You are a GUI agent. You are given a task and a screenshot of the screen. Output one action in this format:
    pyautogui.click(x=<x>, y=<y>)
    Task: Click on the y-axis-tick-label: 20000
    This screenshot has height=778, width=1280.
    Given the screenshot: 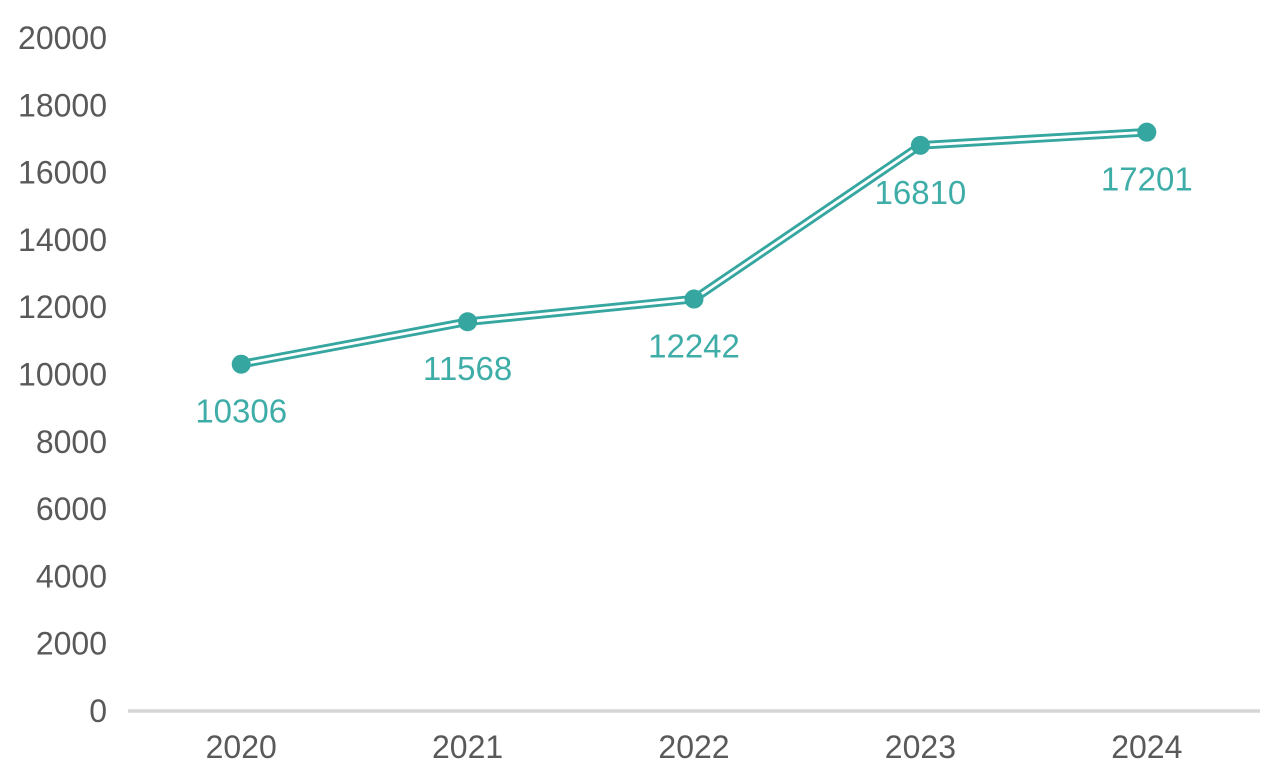 What is the action you would take?
    pyautogui.click(x=62, y=38)
    